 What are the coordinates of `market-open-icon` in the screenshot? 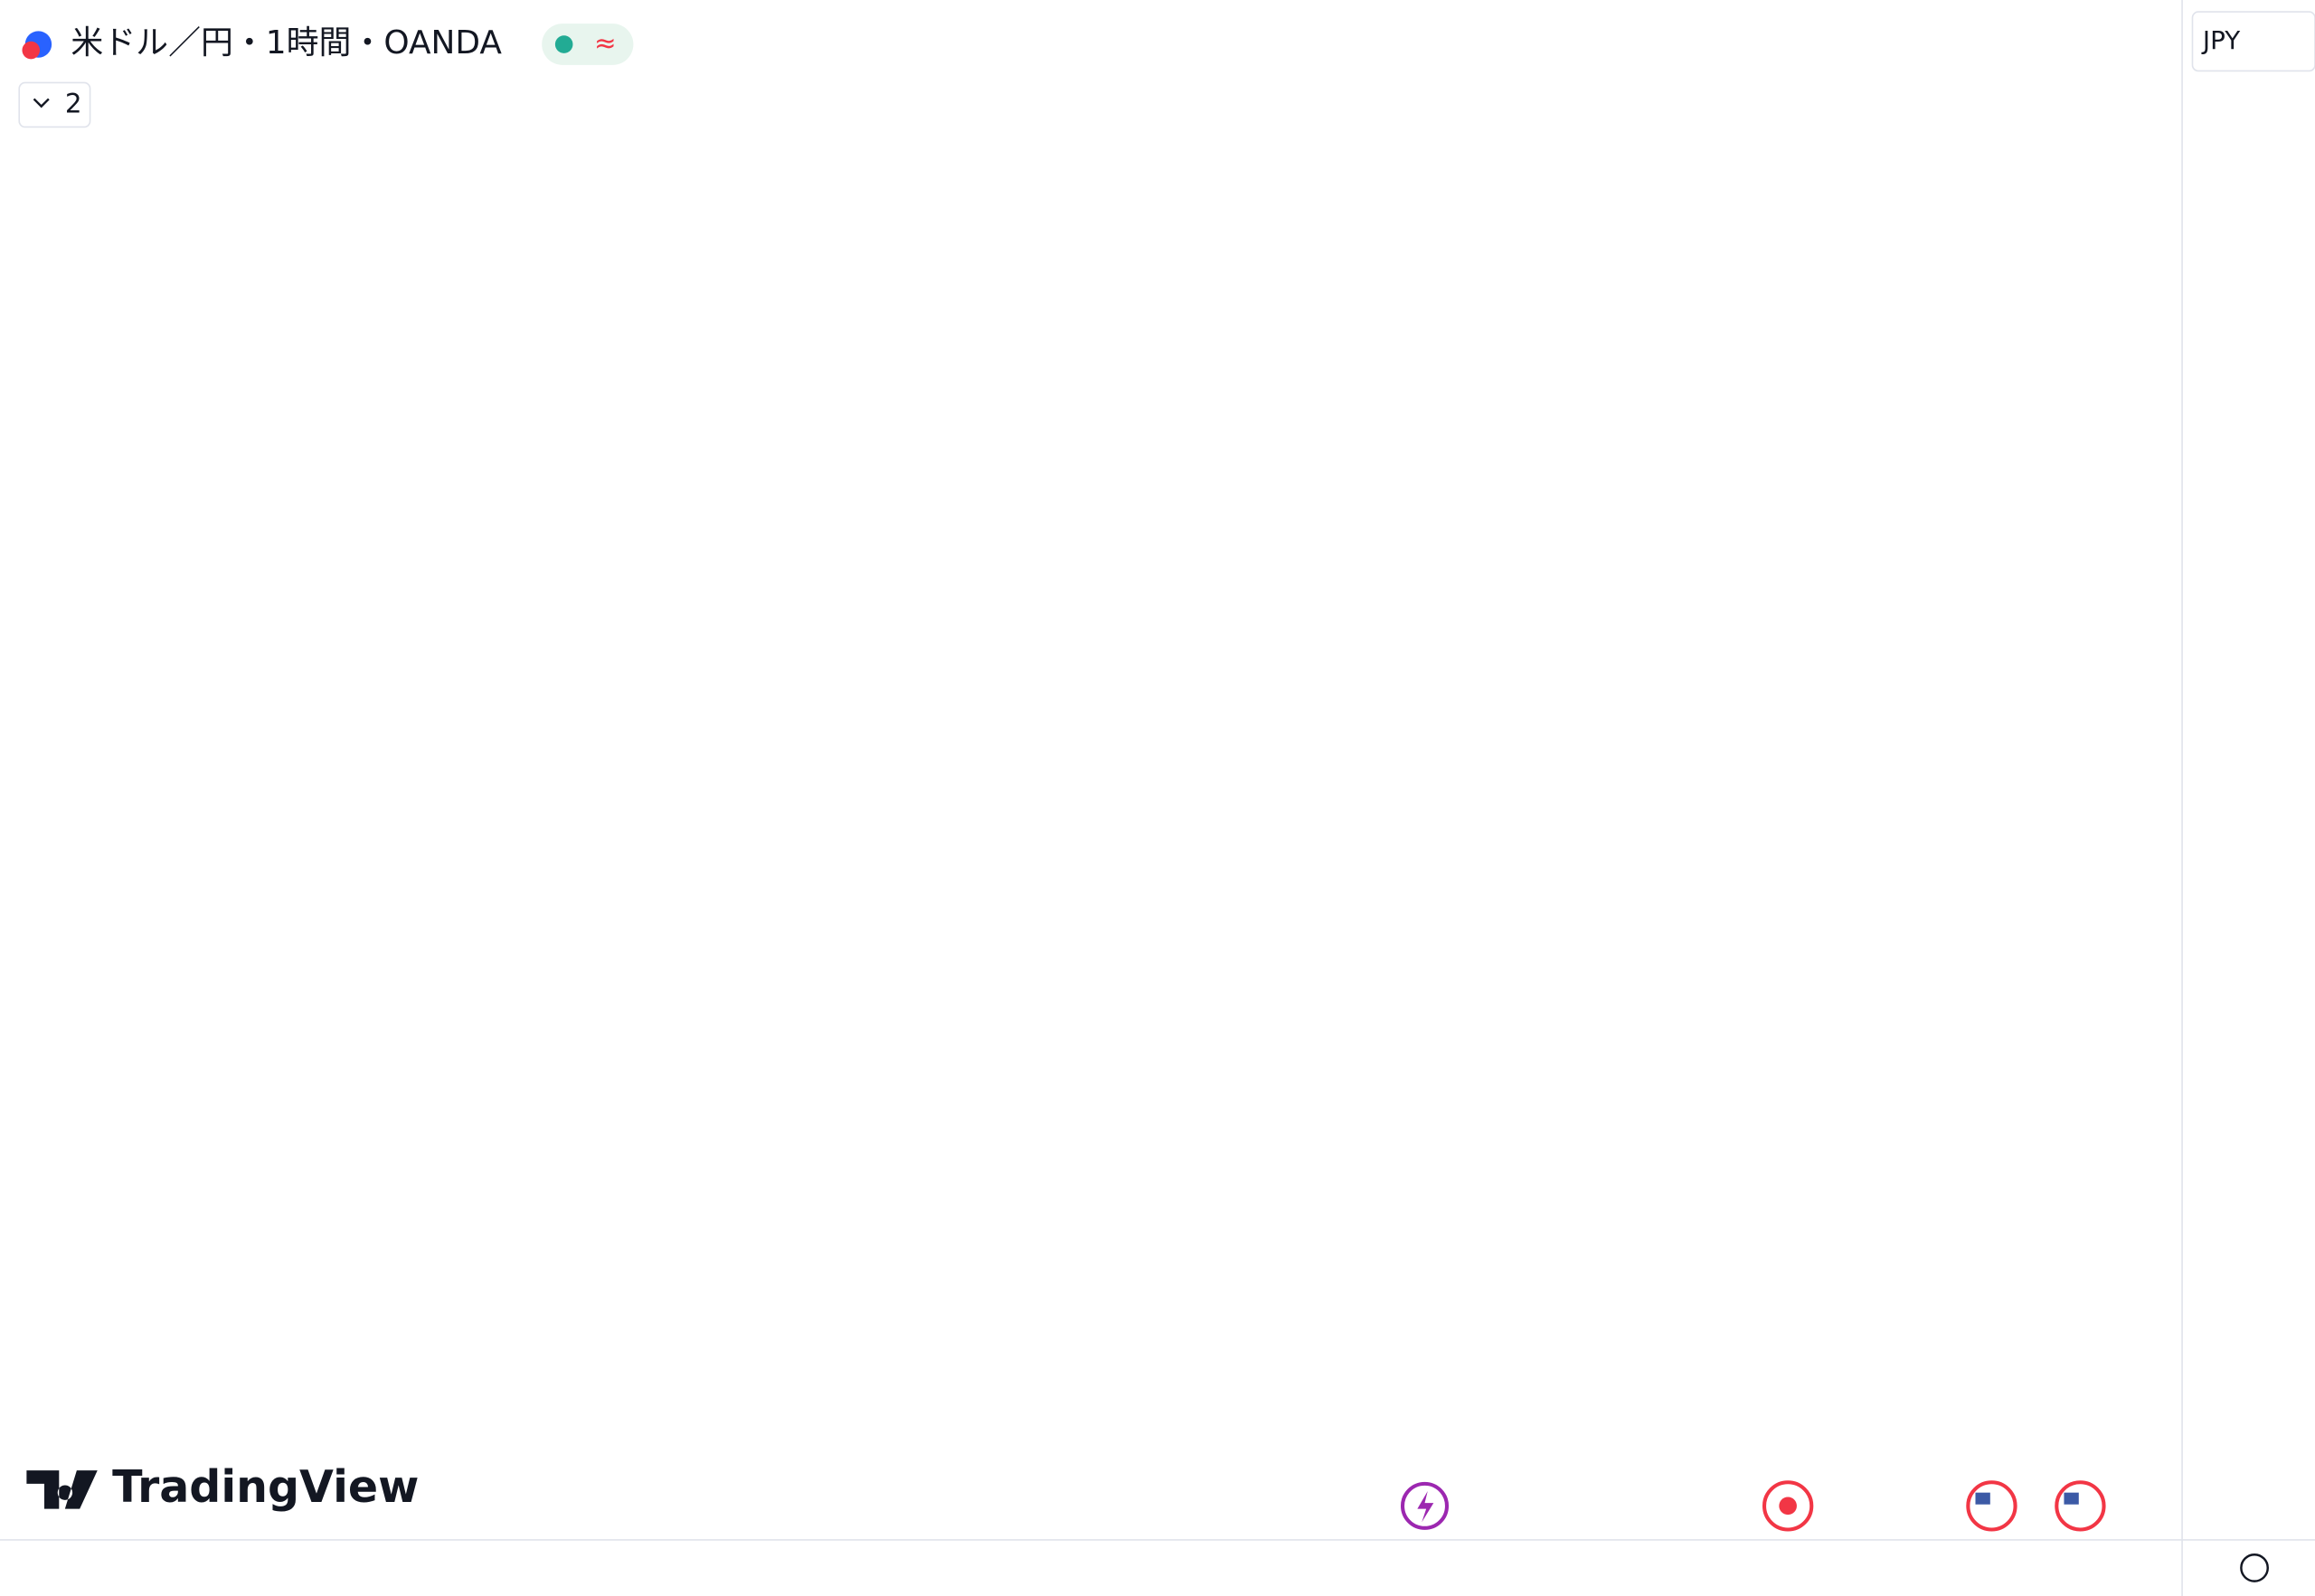 It's located at (563, 44).